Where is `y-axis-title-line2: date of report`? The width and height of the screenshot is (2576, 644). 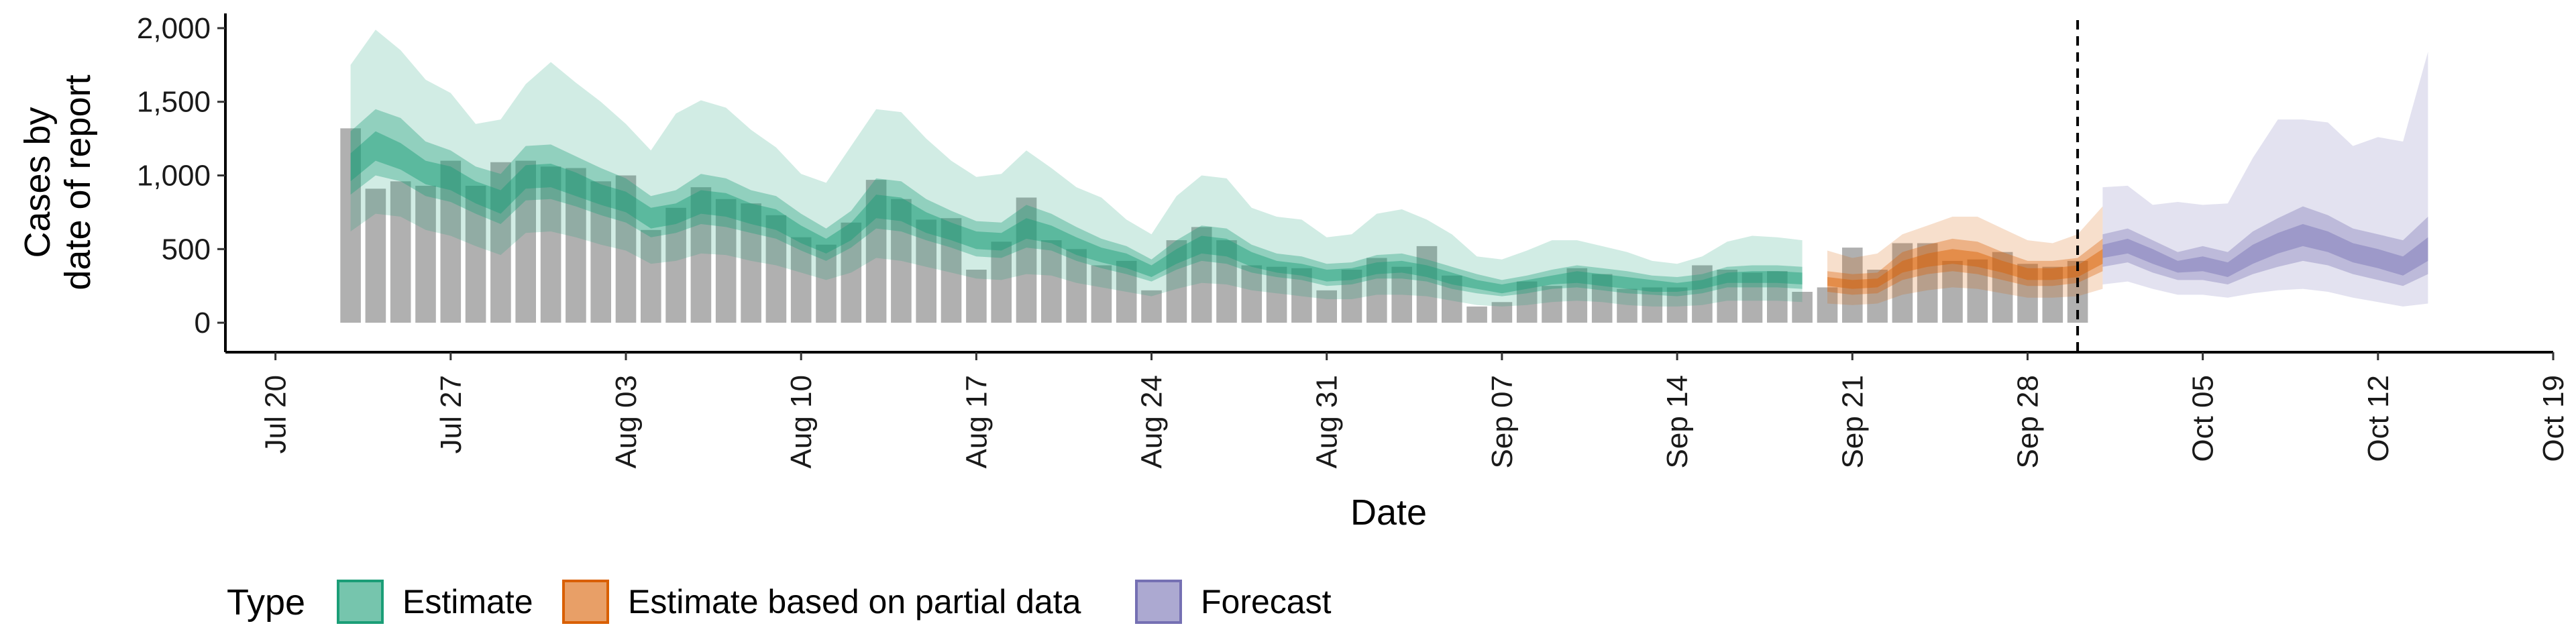
y-axis-title-line2: date of report is located at coordinates (78, 182).